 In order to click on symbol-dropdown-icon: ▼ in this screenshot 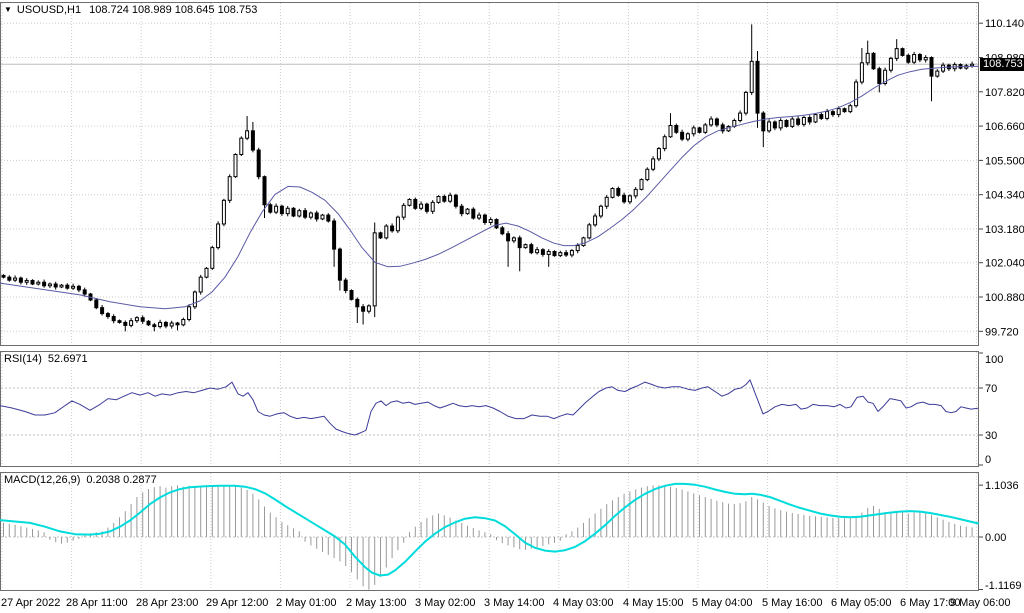, I will do `click(8, 9)`.